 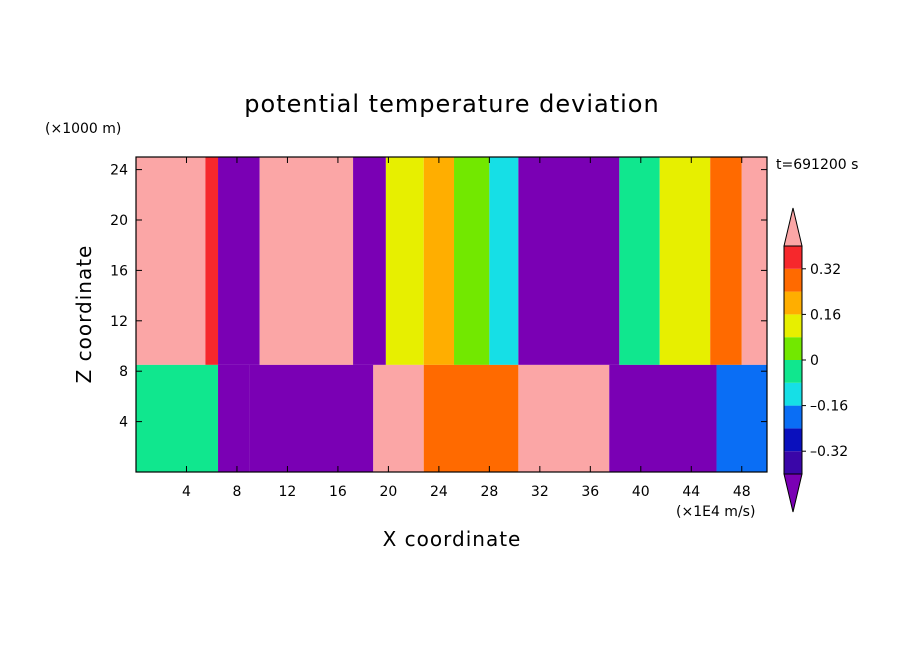 What do you see at coordinates (84, 314) in the screenshot?
I see `y-axis-label: Z coordinate` at bounding box center [84, 314].